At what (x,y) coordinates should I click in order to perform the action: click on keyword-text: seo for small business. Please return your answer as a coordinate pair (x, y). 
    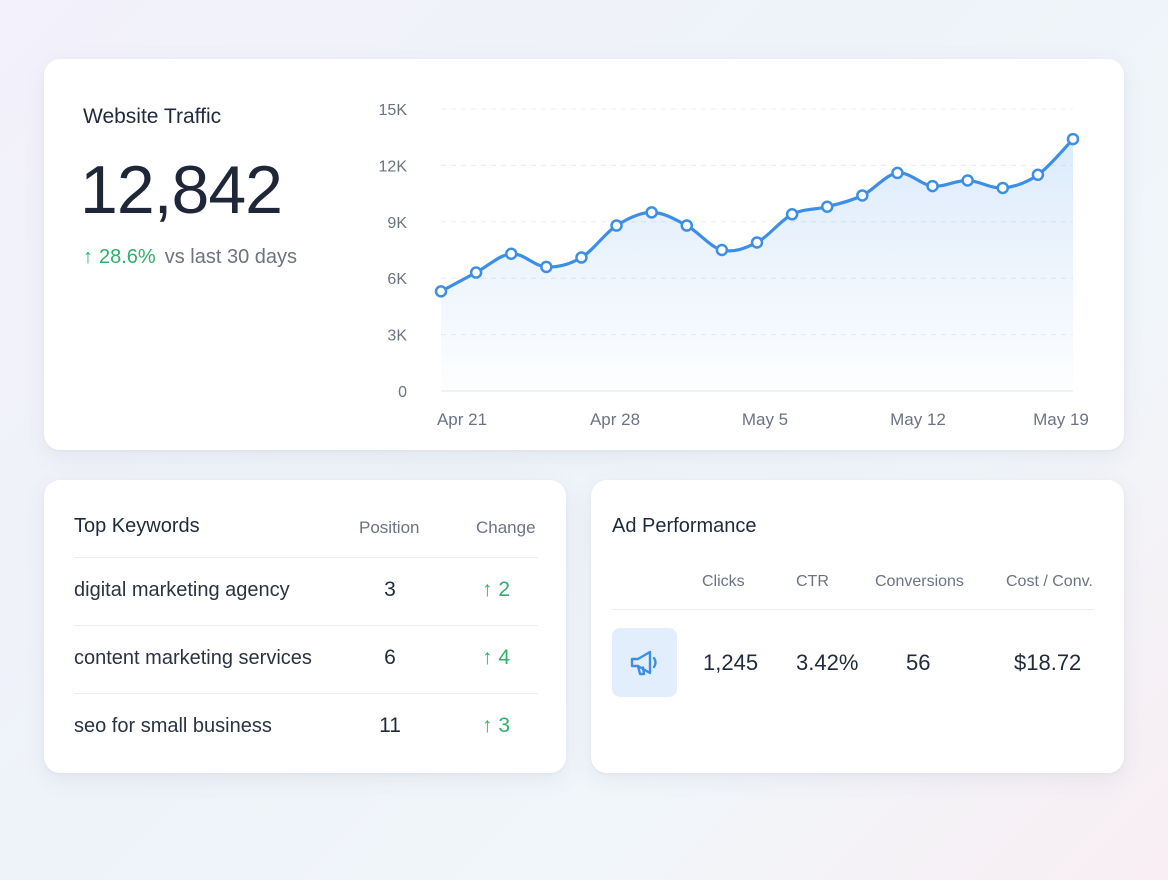
    Looking at the image, I should click on (173, 726).